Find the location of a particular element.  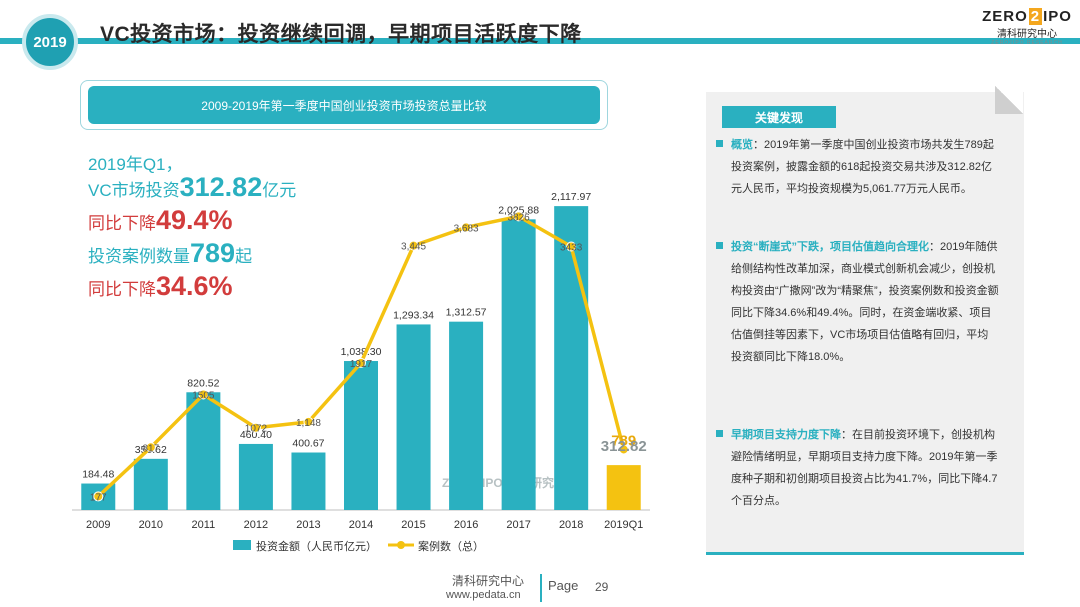

bar-label-2017: 2,025.88 is located at coordinates (518, 210).